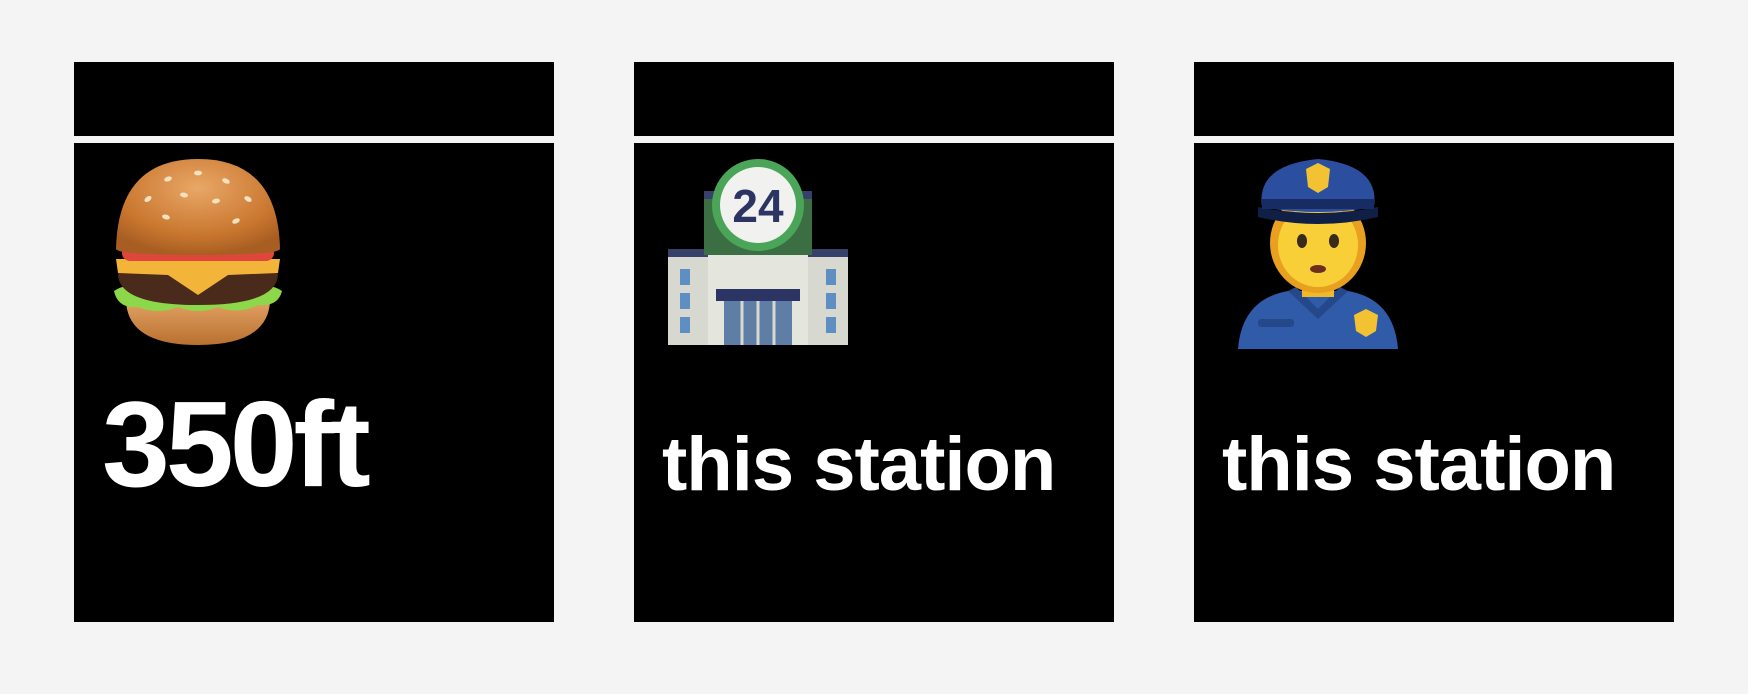 The height and width of the screenshot is (694, 1748). Describe the element at coordinates (758, 254) in the screenshot. I see `24-hour-store-building-icon: 24` at that location.